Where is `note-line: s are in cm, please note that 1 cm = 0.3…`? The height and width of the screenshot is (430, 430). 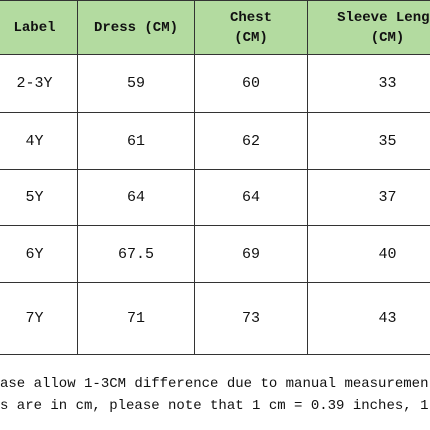 note-line: s are in cm, please note that 1 cm = 0.3… is located at coordinates (214, 406).